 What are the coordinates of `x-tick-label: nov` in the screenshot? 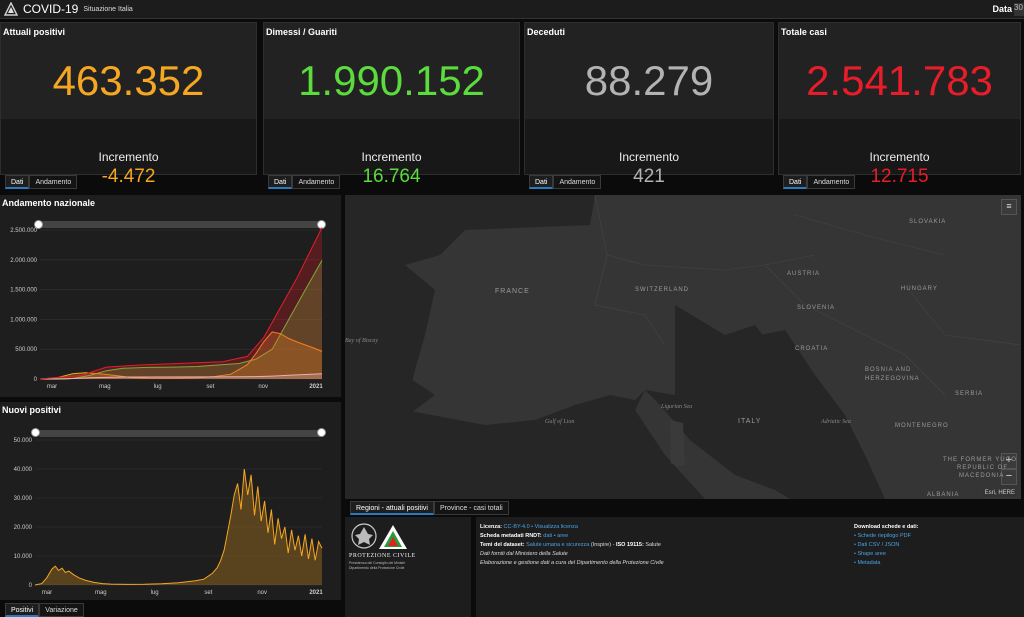 It's located at (262, 593).